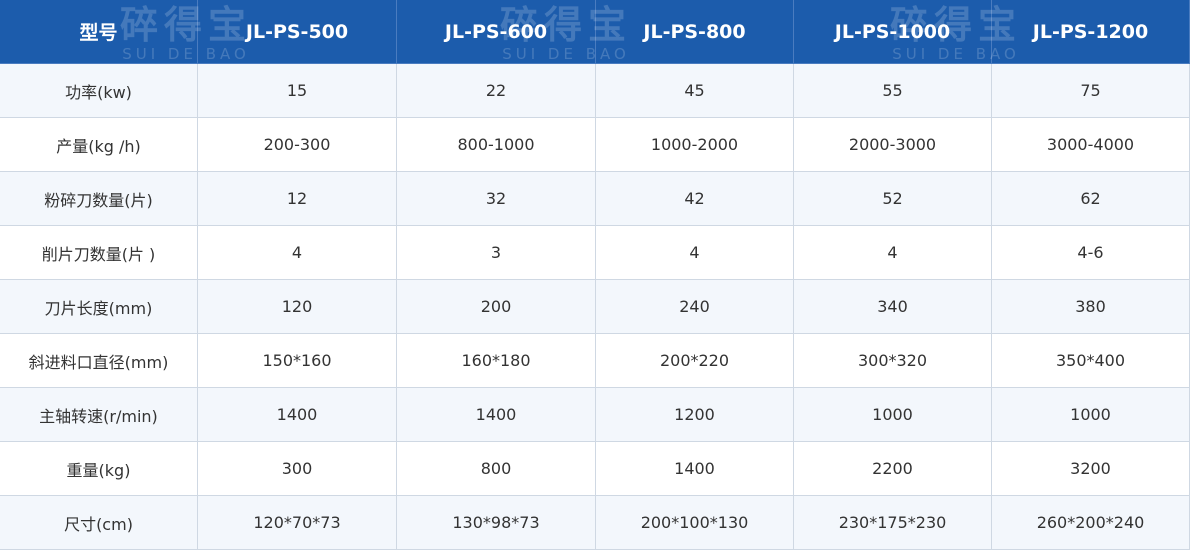  I want to click on table-cell: 3200, so click(1091, 469).